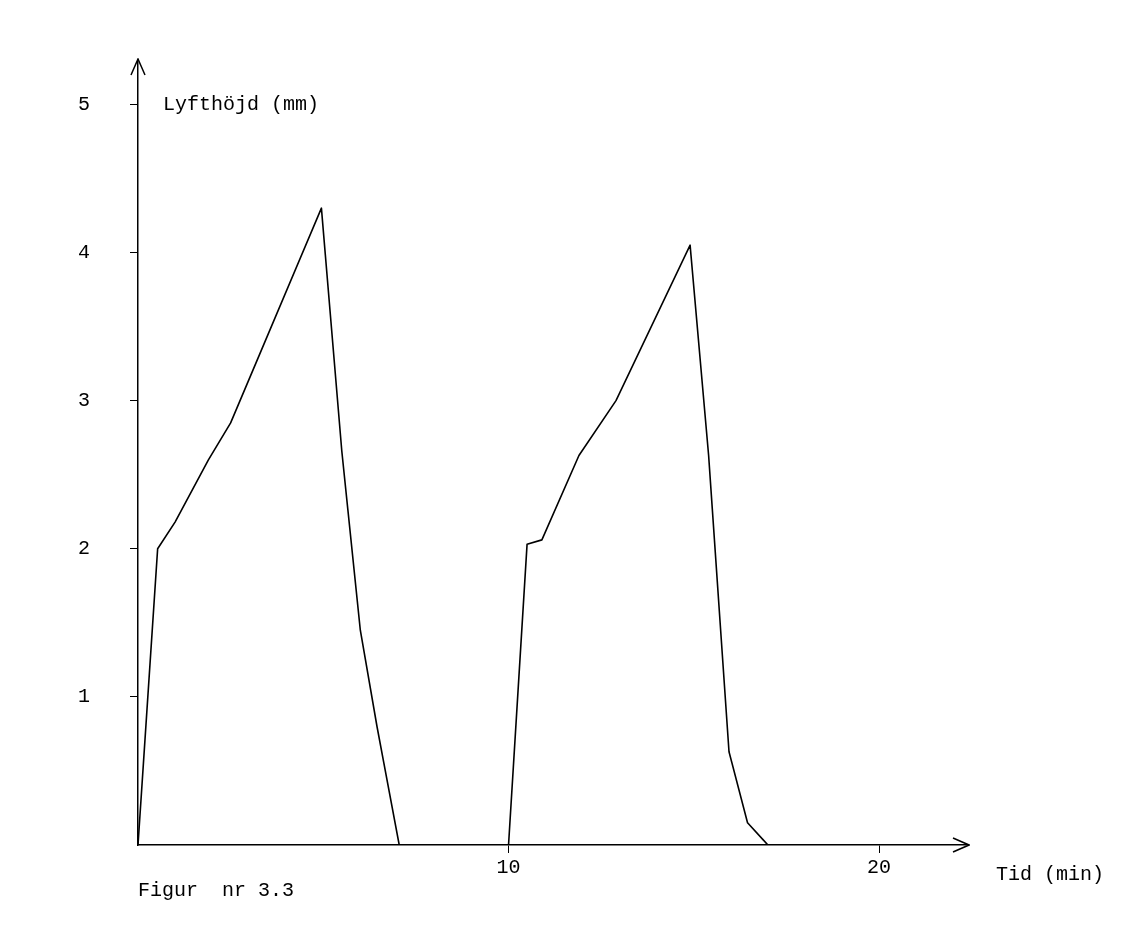  Describe the element at coordinates (83, 697) in the screenshot. I see `y-tick-label: 1` at that location.